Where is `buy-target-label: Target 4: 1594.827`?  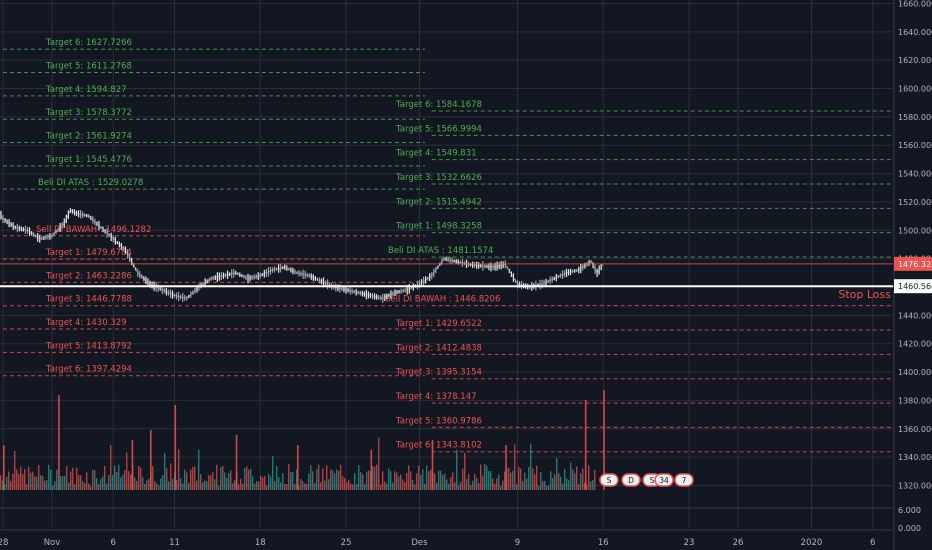 buy-target-label: Target 4: 1594.827 is located at coordinates (86, 90).